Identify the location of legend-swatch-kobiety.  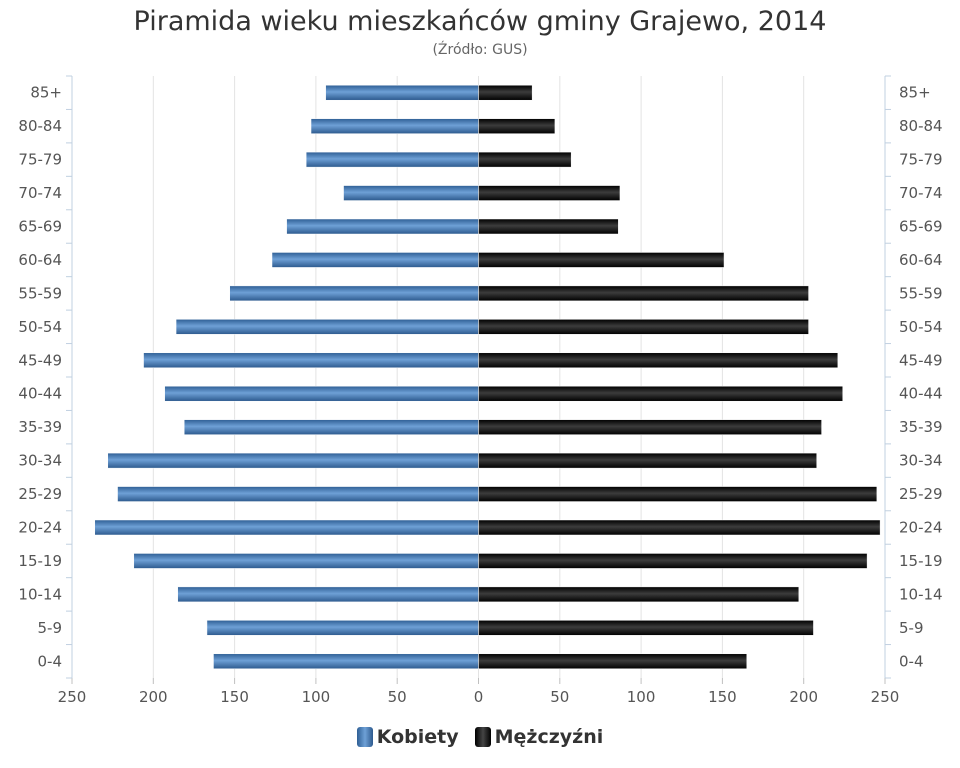
(364, 737).